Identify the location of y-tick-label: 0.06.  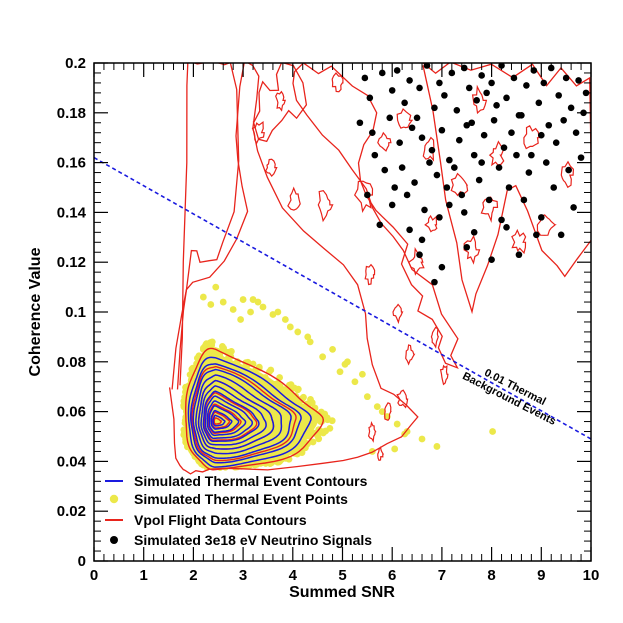
(71, 412).